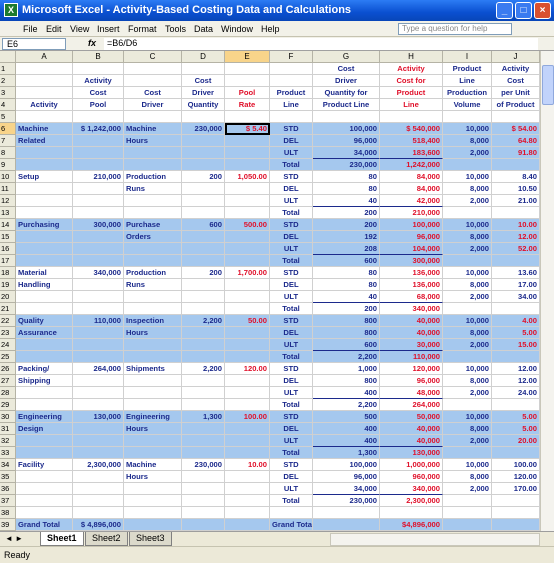  I want to click on cell: 2,200, so click(203, 369).